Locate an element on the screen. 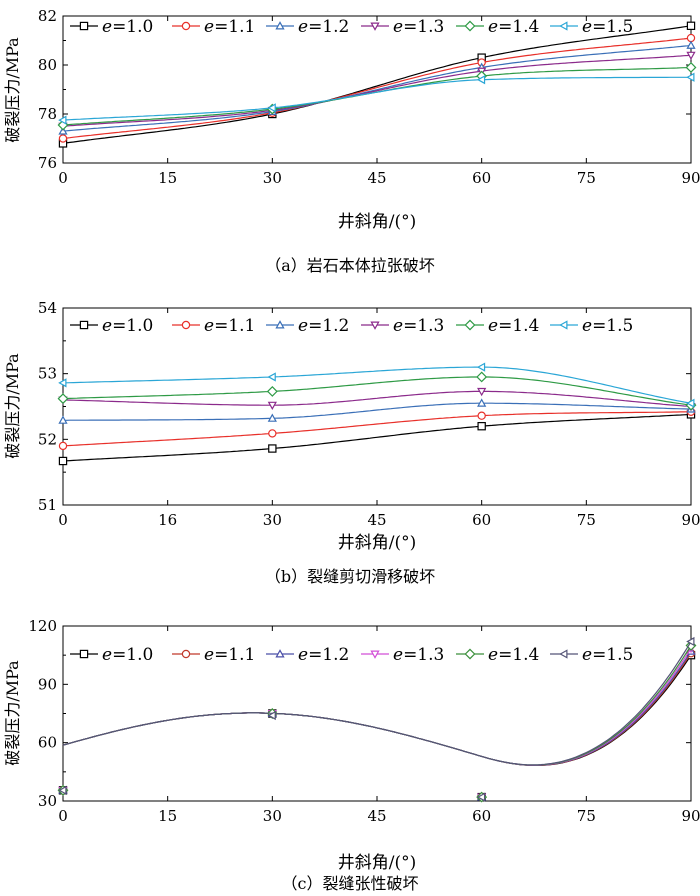 Image resolution: width=700 pixels, height=896 pixels. y-tick-label: 82 is located at coordinates (47, 16).